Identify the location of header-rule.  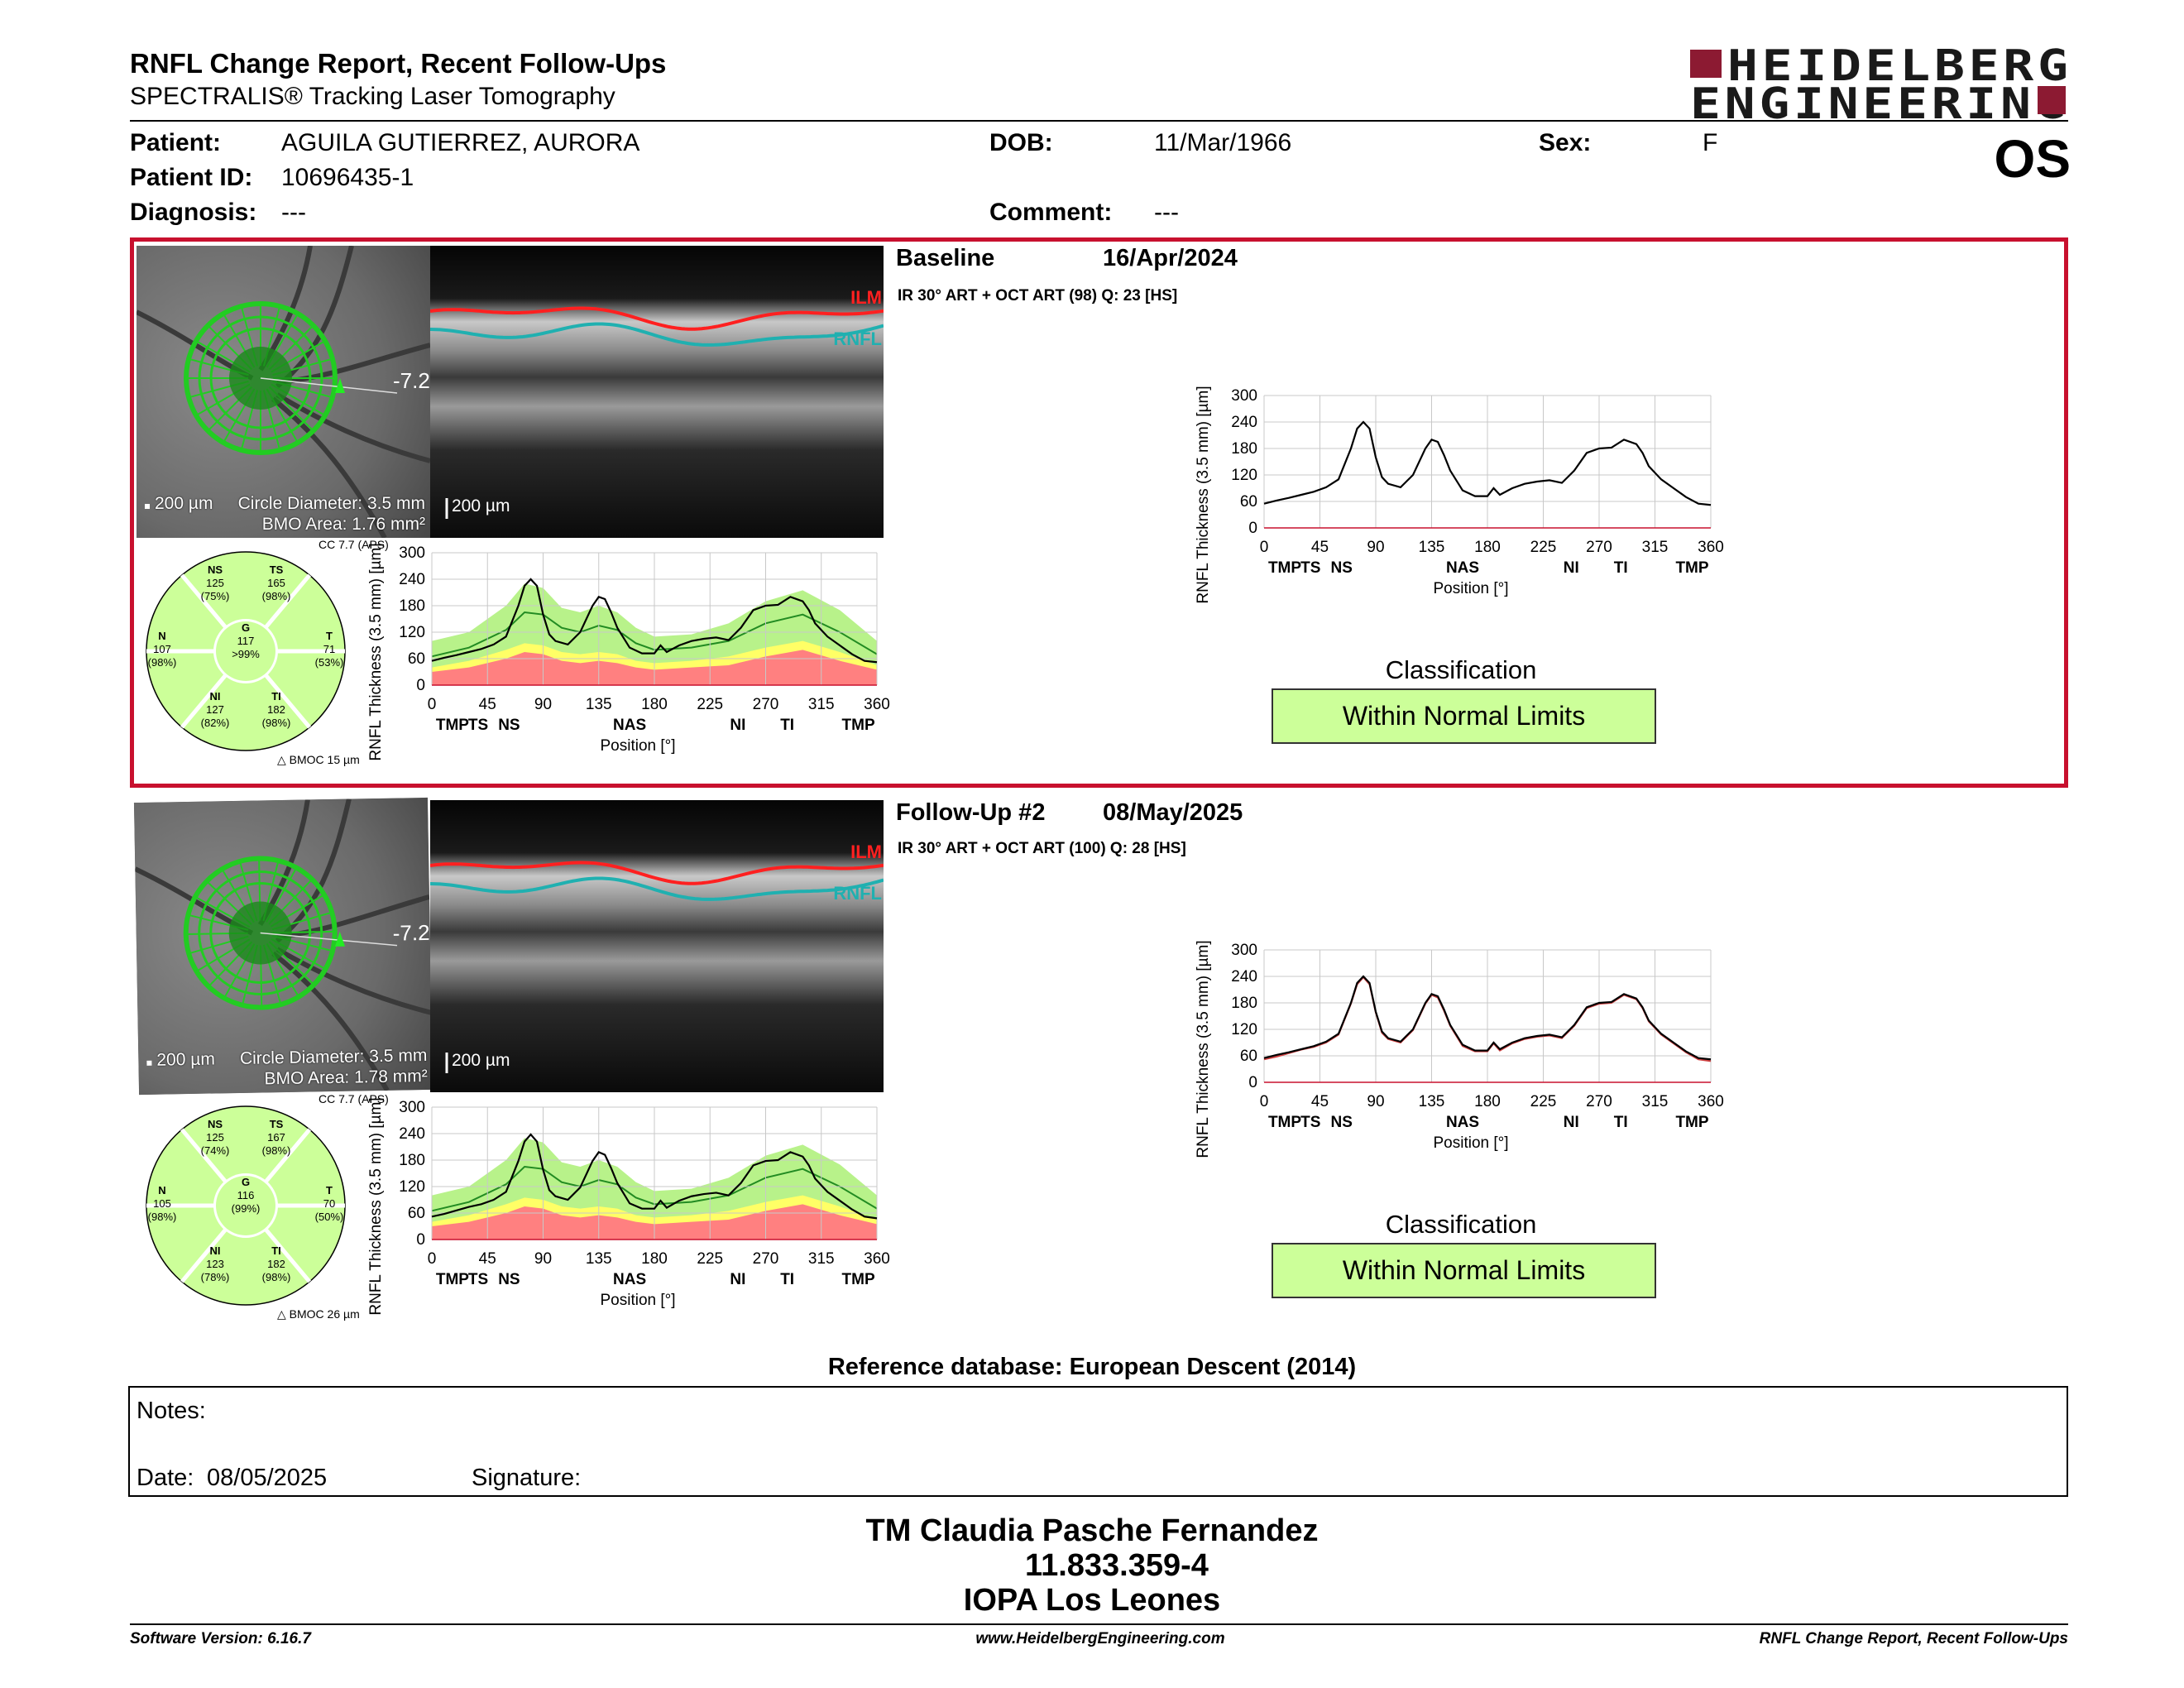
(1099, 121).